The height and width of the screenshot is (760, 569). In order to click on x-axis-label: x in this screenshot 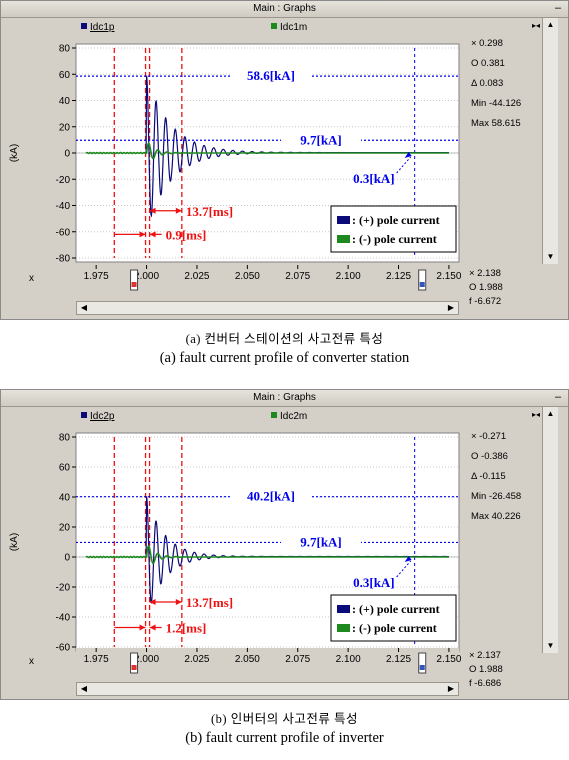, I will do `click(31, 278)`.